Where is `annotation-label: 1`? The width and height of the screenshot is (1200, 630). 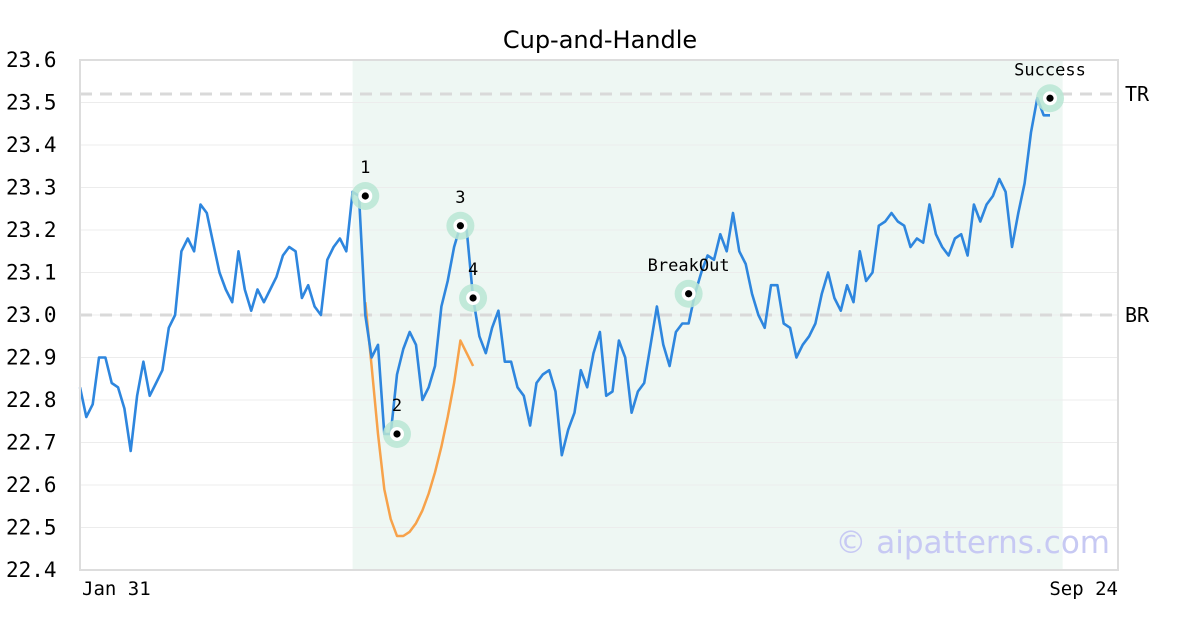 annotation-label: 1 is located at coordinates (365, 168).